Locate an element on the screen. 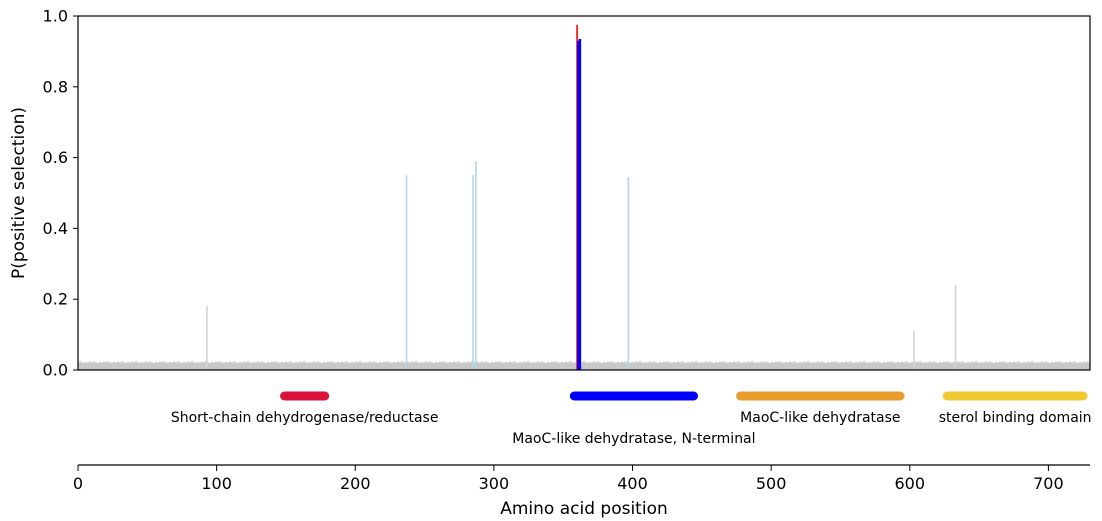 The height and width of the screenshot is (521, 1102). y-tick-label: 0.6 is located at coordinates (55, 157).